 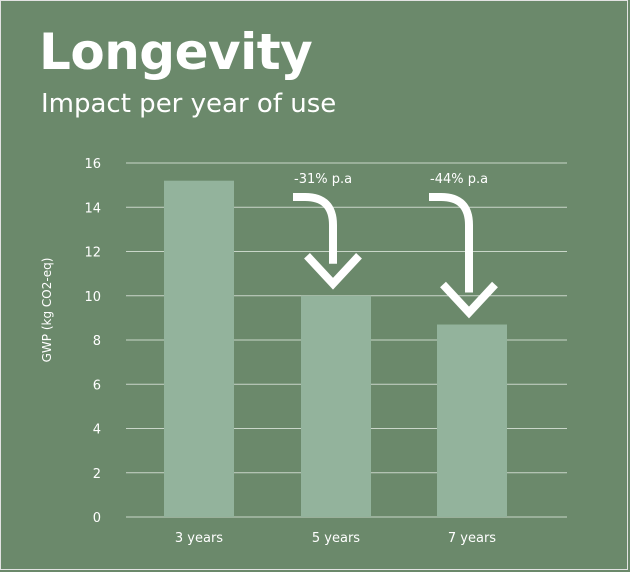 What do you see at coordinates (199, 538) in the screenshot?
I see `x-tick-label: 3 years` at bounding box center [199, 538].